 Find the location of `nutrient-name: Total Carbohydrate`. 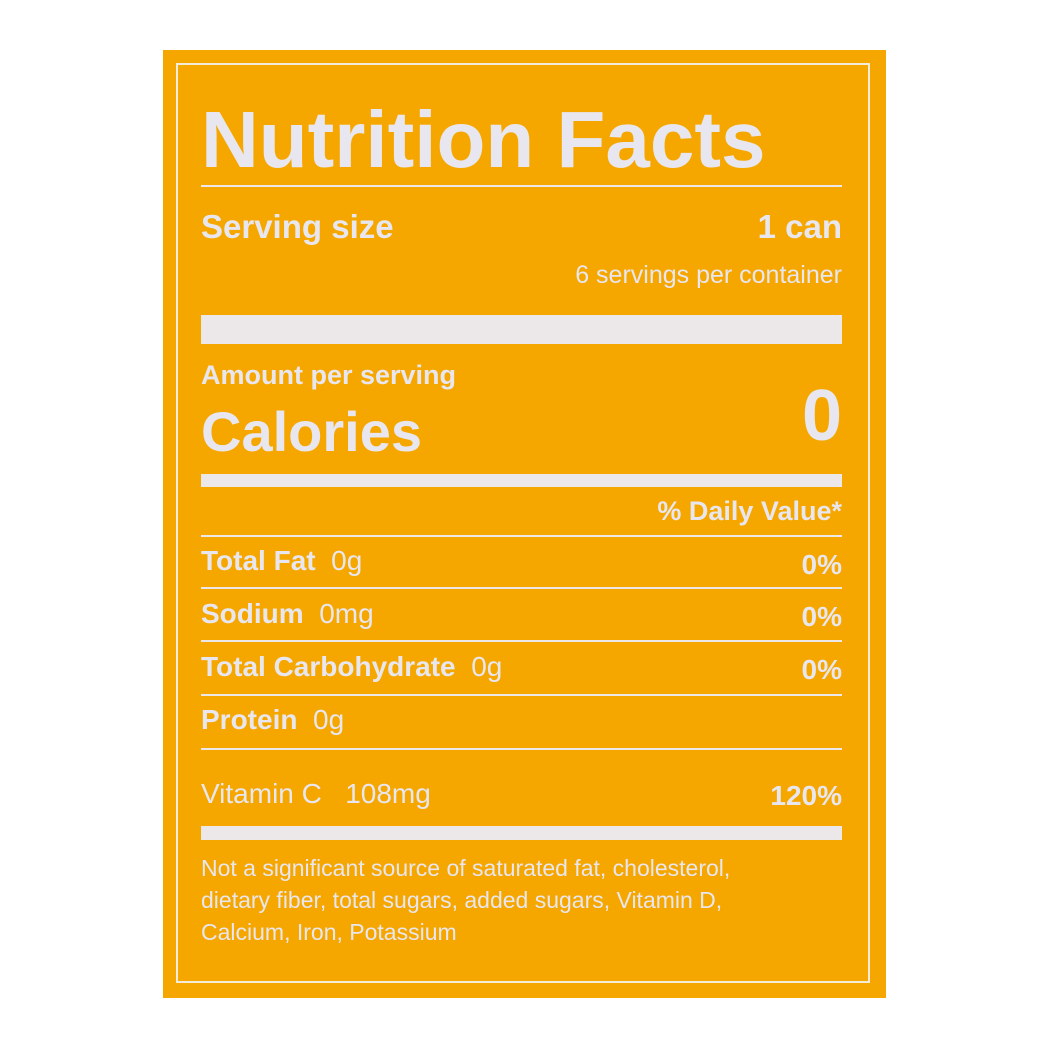

nutrient-name: Total Carbohydrate is located at coordinates (328, 666).